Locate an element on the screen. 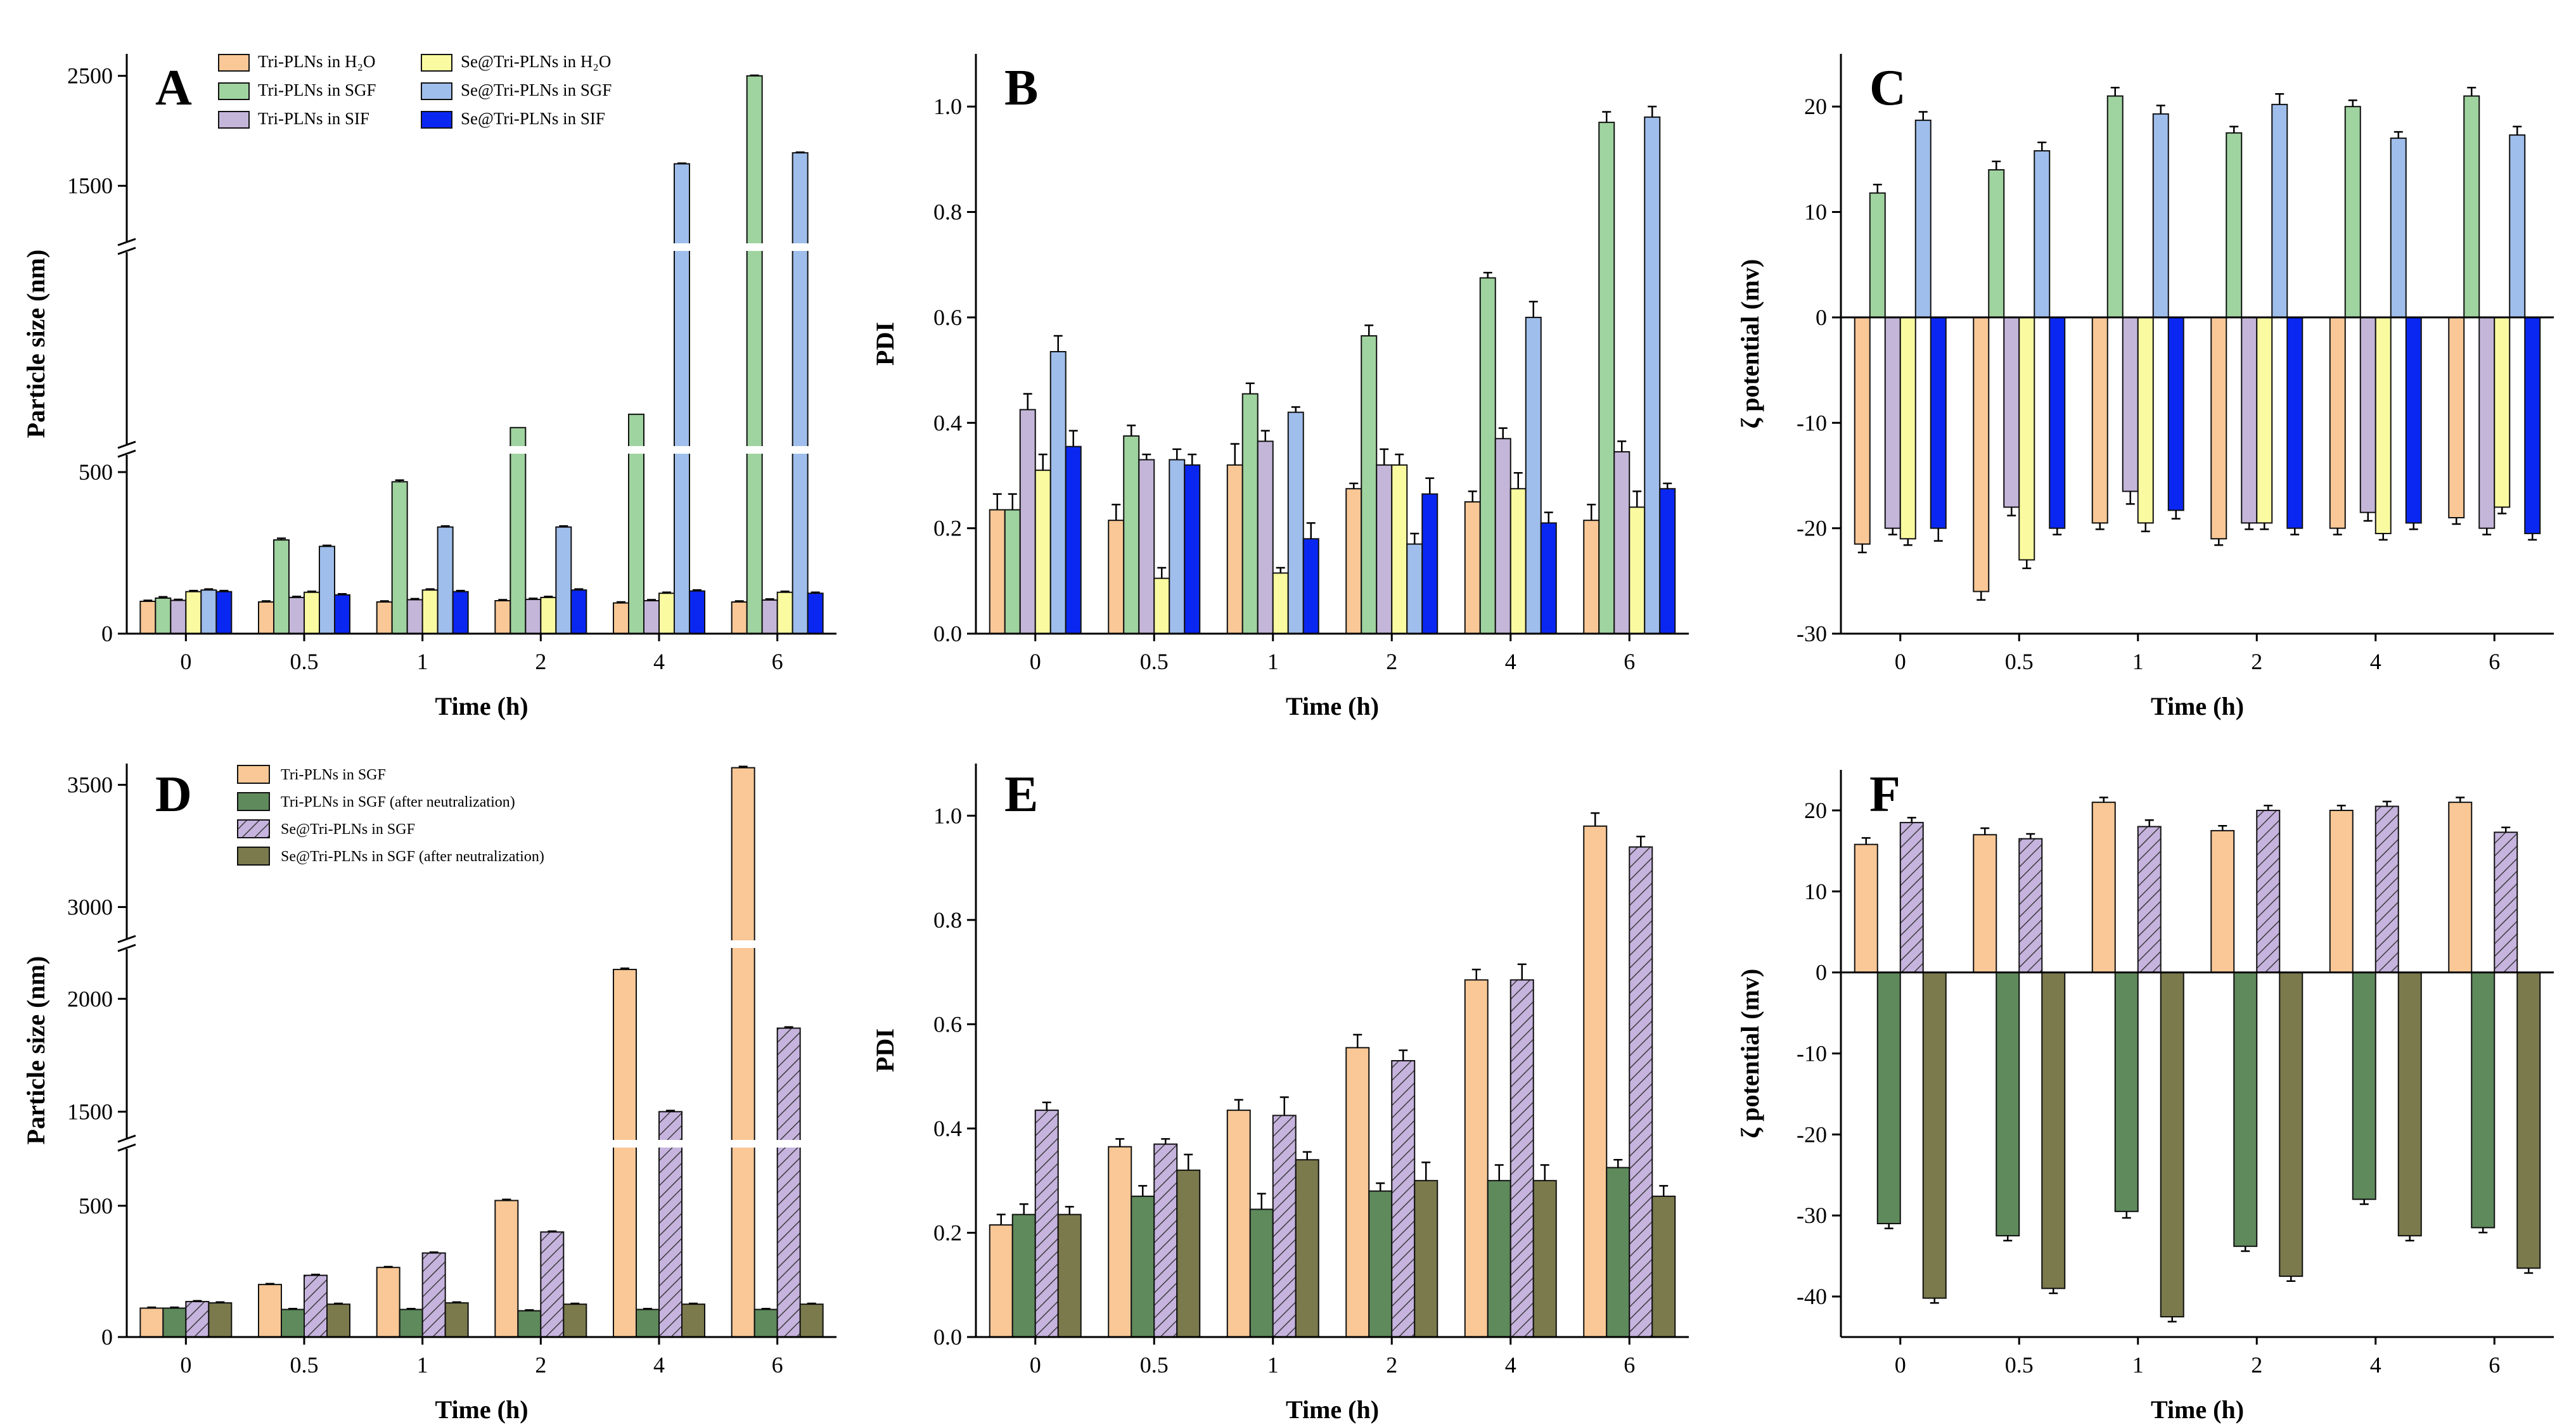 This screenshot has width=2576, height=1427. bar-b-s2-c0 is located at coordinates (1027, 522).